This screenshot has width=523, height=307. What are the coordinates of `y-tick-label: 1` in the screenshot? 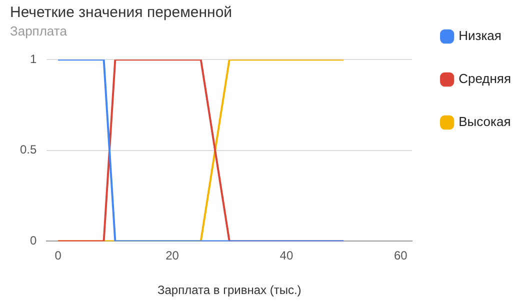 It's located at (33, 59).